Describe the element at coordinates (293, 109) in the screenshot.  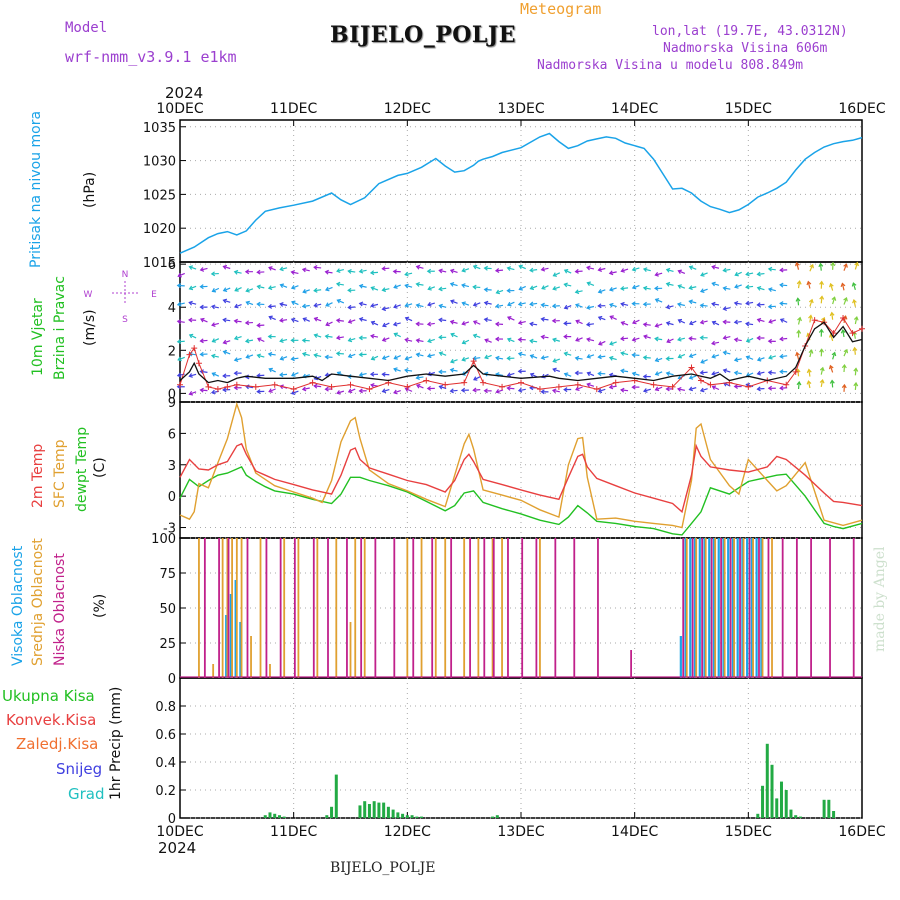
I see `xtick-label-top: 11DEC` at that location.